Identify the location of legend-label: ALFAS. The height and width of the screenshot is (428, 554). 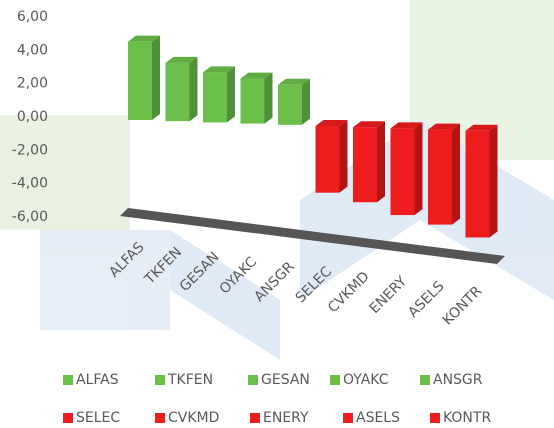
(97, 380).